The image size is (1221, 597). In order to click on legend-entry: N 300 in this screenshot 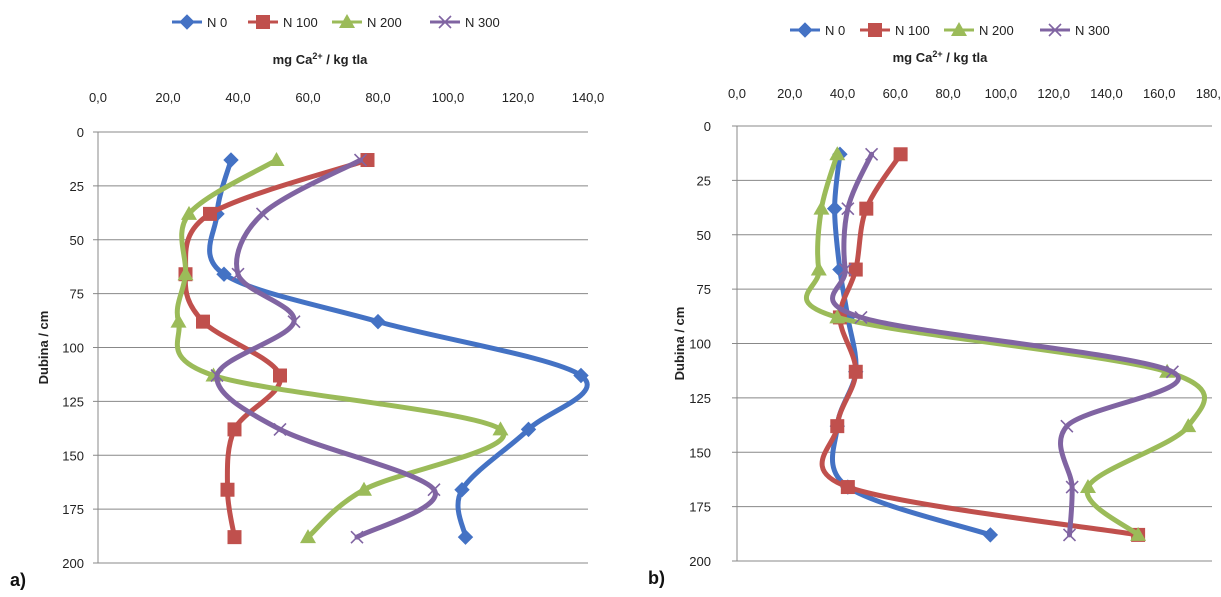, I will do `click(1075, 30)`.